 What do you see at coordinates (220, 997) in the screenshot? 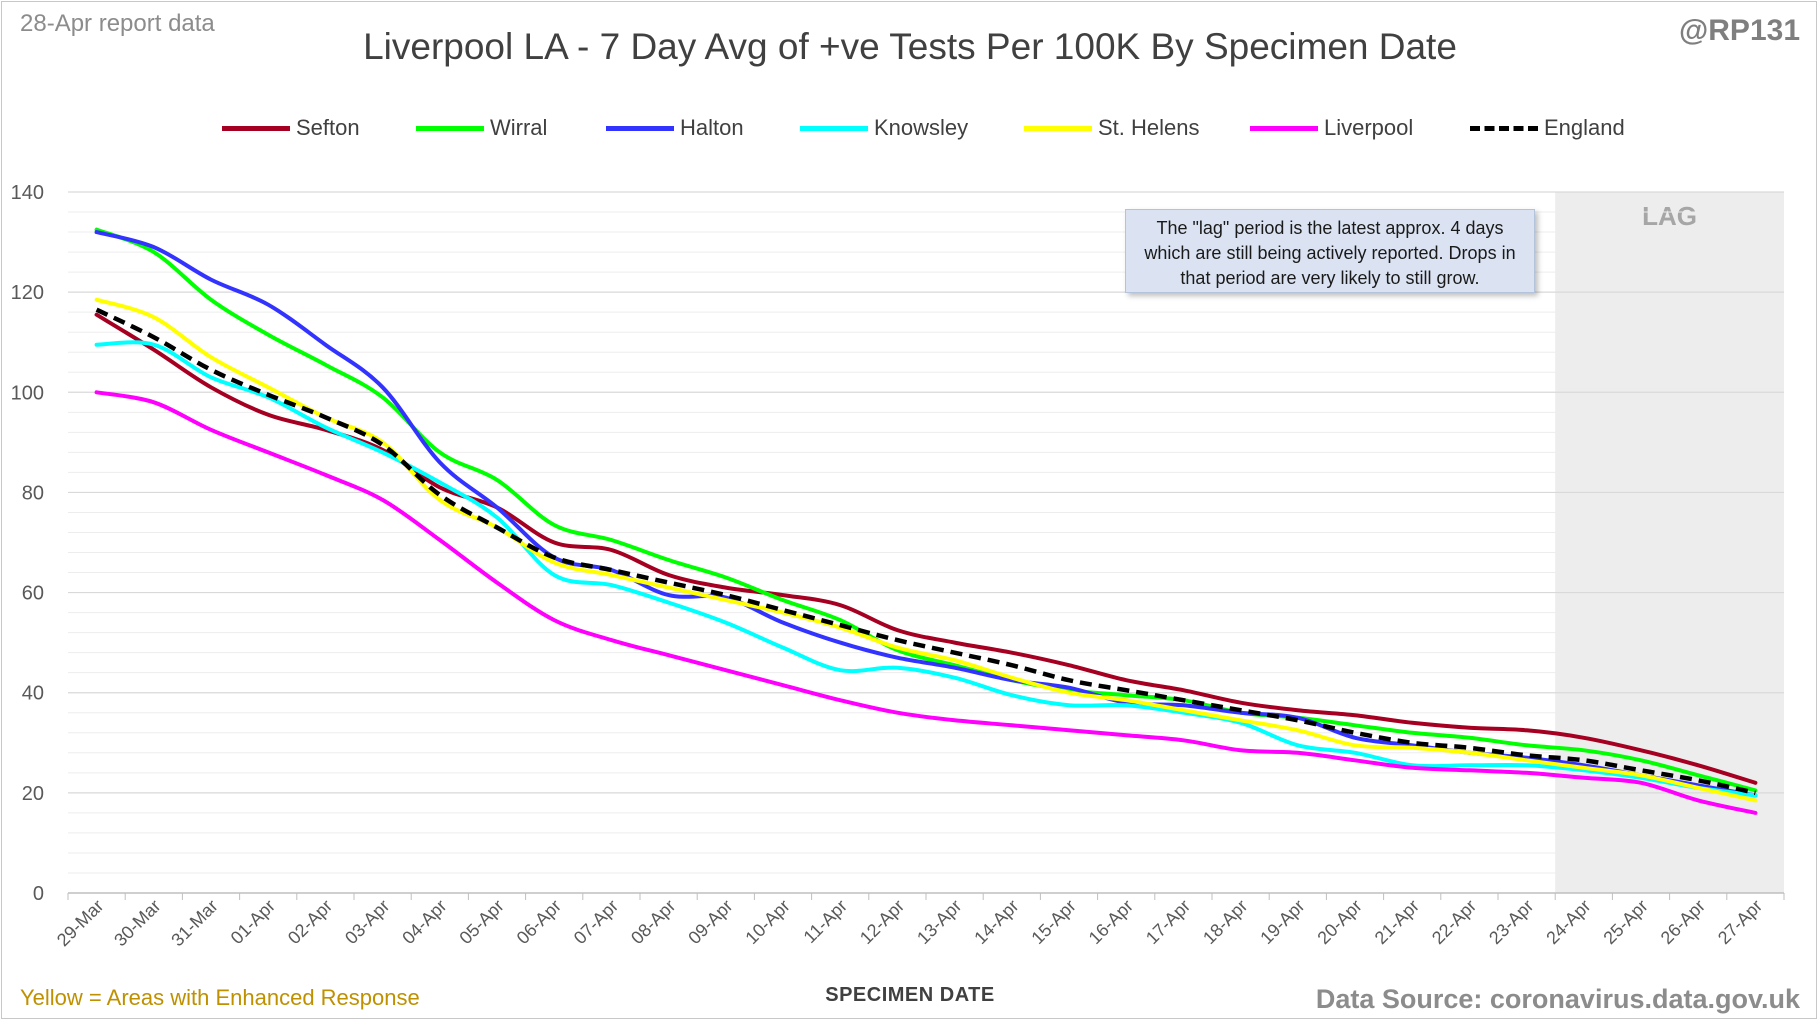
I see `enhanced-response-note: Yellow = Areas with Enhanced Response` at bounding box center [220, 997].